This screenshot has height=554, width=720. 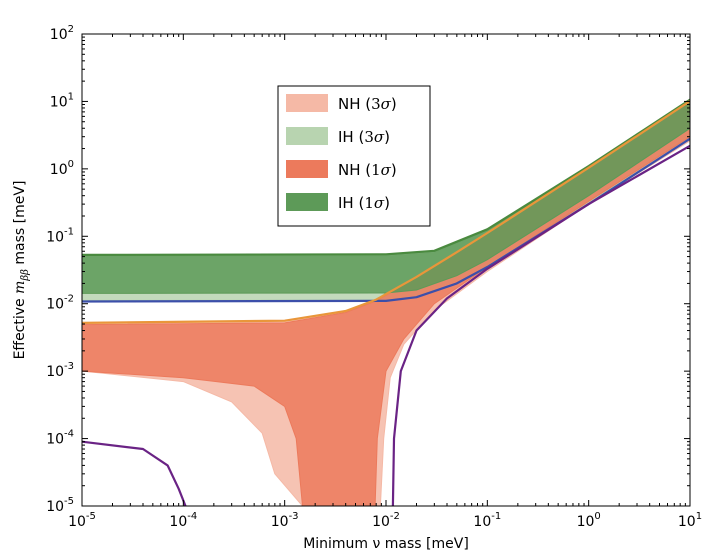 I want to click on y-tick-label: 10⁻³, so click(x=60, y=370).